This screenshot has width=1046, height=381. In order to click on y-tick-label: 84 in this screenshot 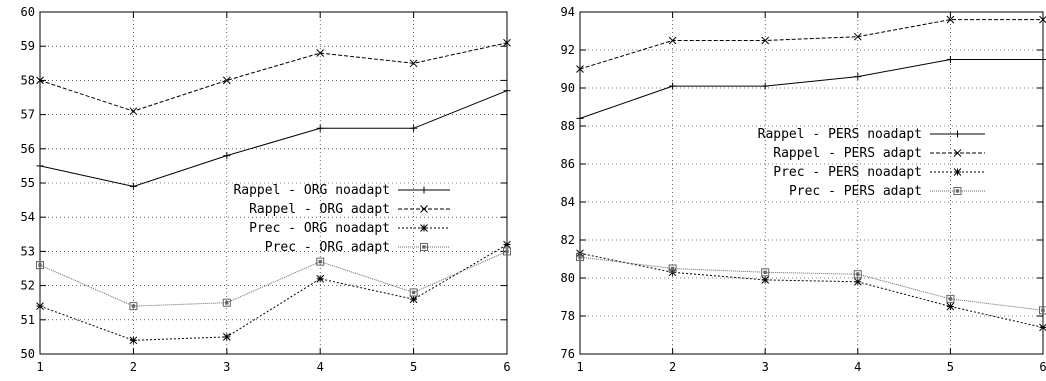, I will do `click(568, 202)`.